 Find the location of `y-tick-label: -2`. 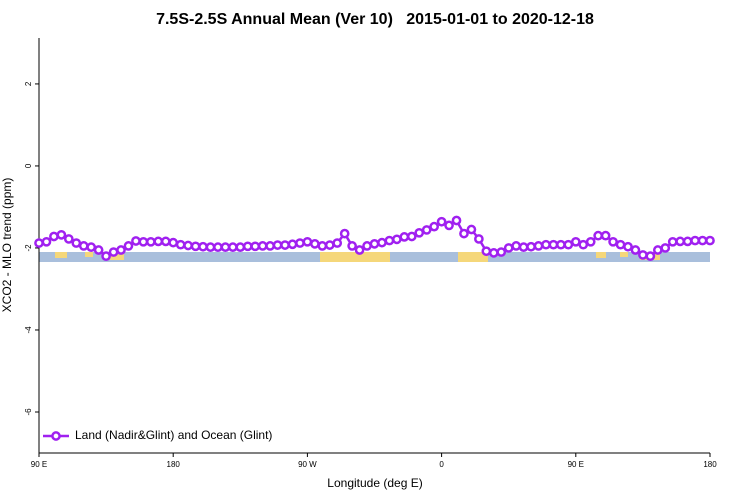

y-tick-label: -2 is located at coordinates (28, 248).